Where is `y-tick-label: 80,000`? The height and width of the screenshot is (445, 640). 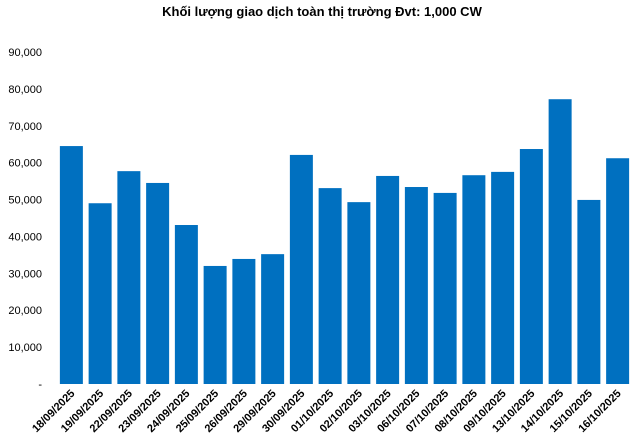 y-tick-label: 80,000 is located at coordinates (25, 90).